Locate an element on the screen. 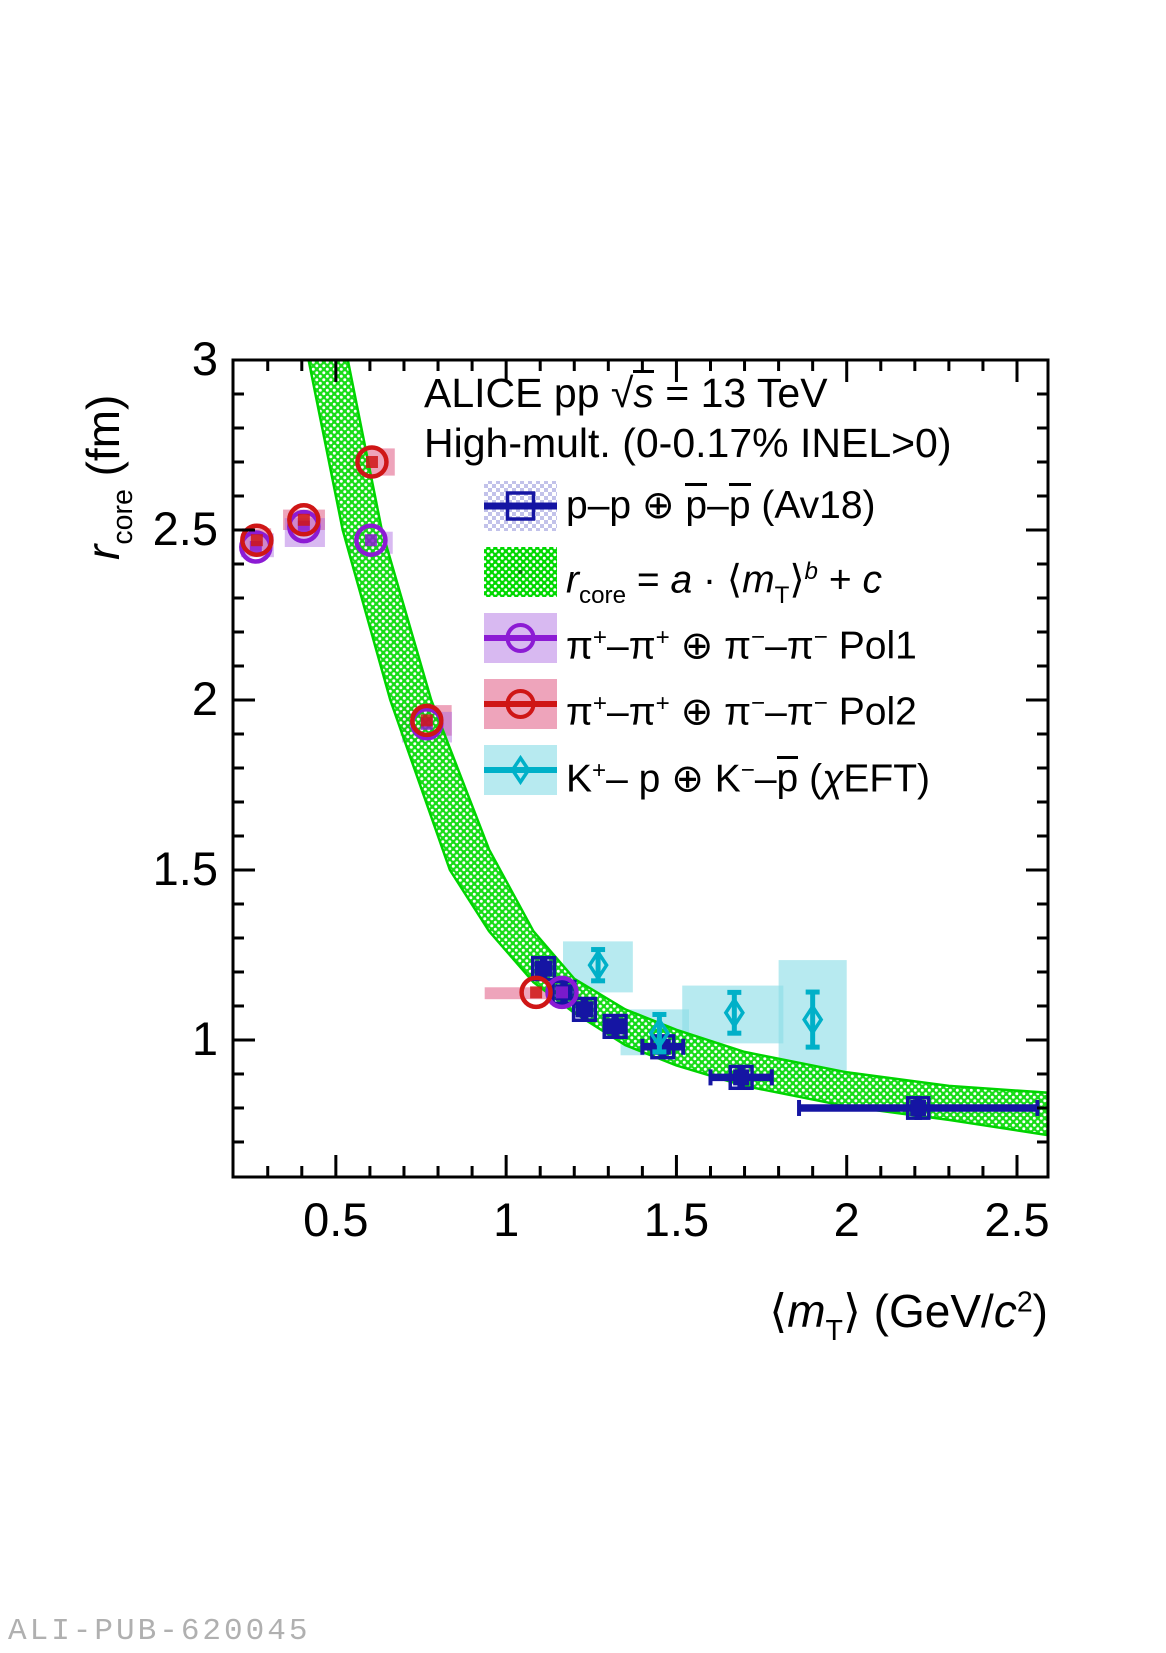 This screenshot has height=1653, width=1166. legend-label-kaon: K+– p ⊕ K−–p (χEFT) is located at coordinates (748, 778).